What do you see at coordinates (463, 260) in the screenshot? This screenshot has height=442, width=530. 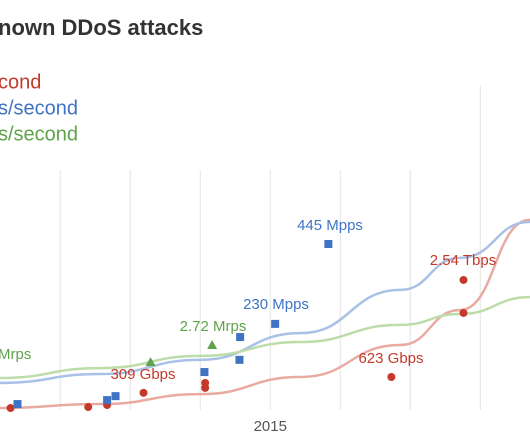 I see `annotation: 2.54 Tbps` at bounding box center [463, 260].